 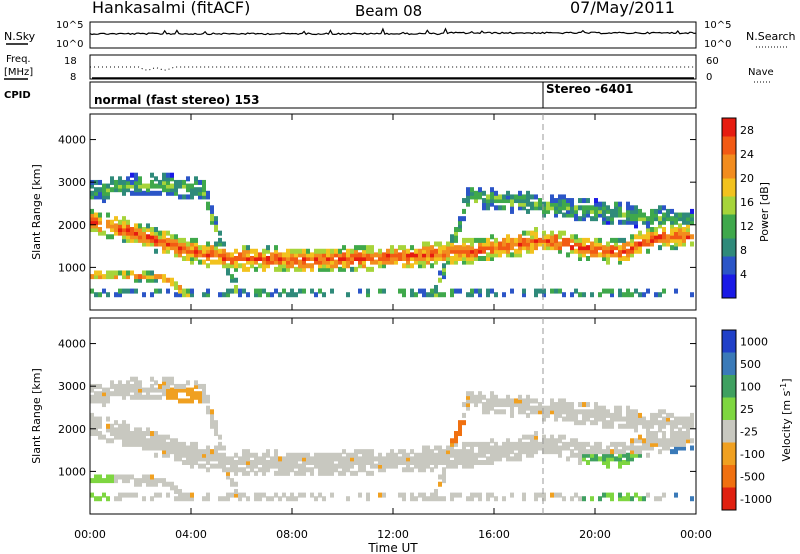 What do you see at coordinates (729, 229) in the screenshot?
I see `power-colorbar-segment` at bounding box center [729, 229].